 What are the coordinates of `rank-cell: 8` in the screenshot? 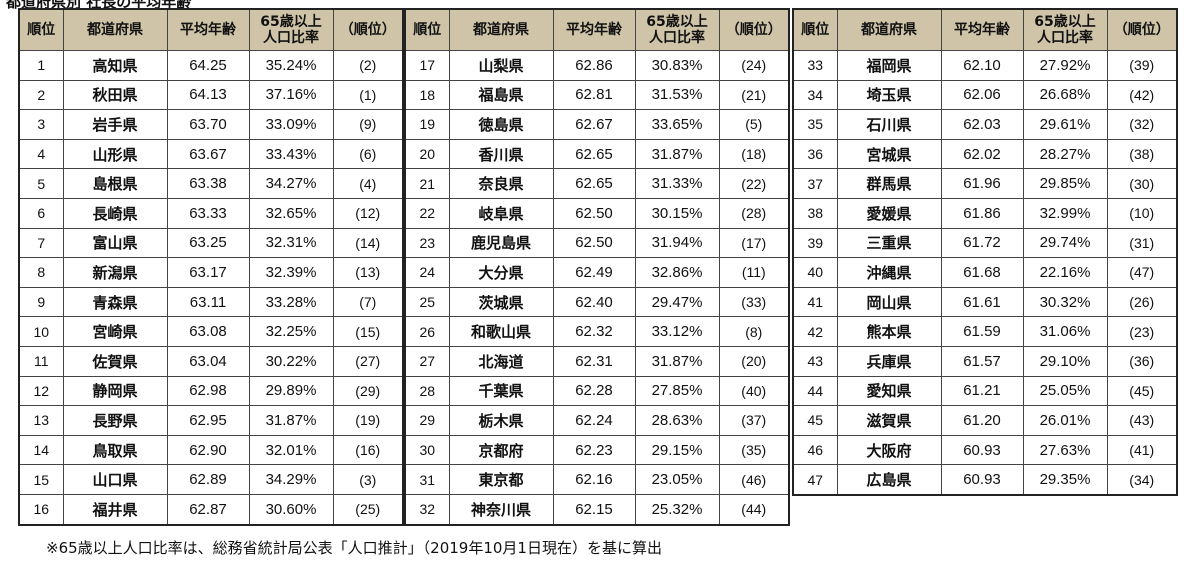 It's located at (41, 272).